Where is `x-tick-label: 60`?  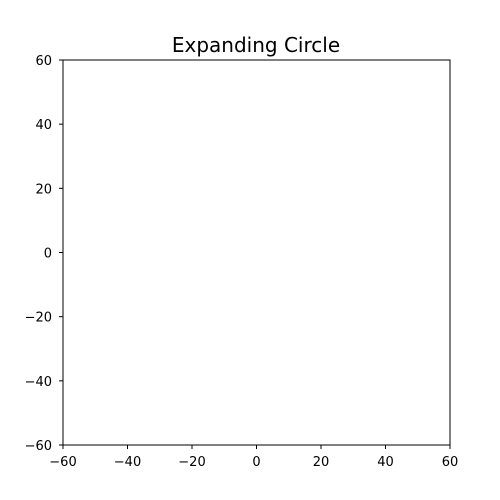 x-tick-label: 60 is located at coordinates (450, 462).